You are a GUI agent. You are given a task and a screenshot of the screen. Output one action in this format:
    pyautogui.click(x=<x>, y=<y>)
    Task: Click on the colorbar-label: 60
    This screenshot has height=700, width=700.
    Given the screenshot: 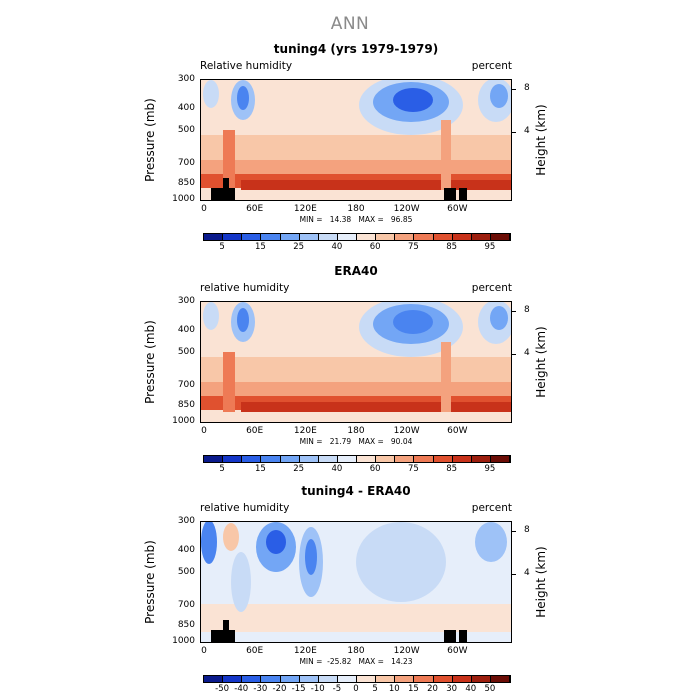 What is the action you would take?
    pyautogui.click(x=375, y=469)
    